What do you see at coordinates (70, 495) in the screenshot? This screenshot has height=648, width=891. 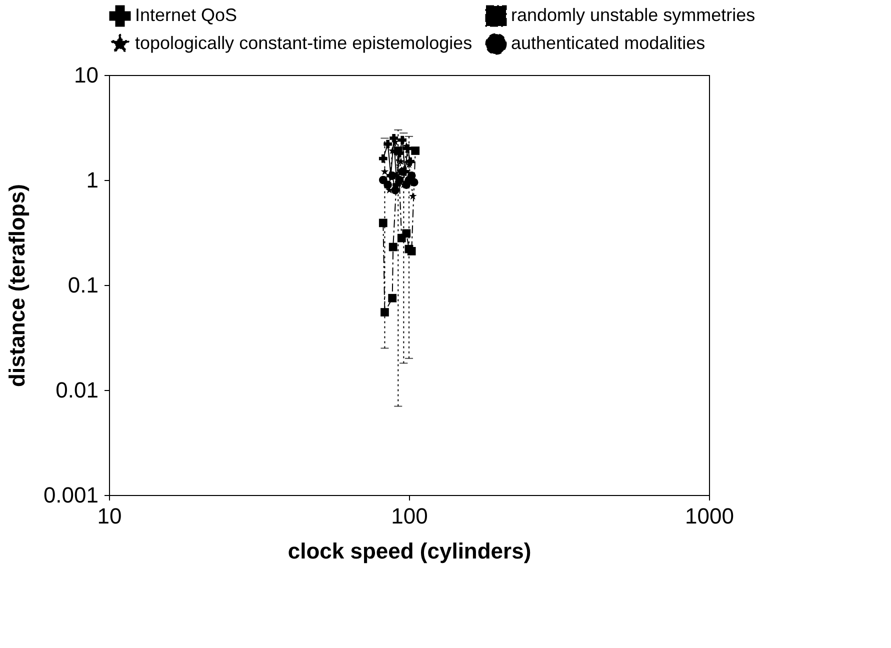 I see `y-tick-label: 0.001` at bounding box center [70, 495].